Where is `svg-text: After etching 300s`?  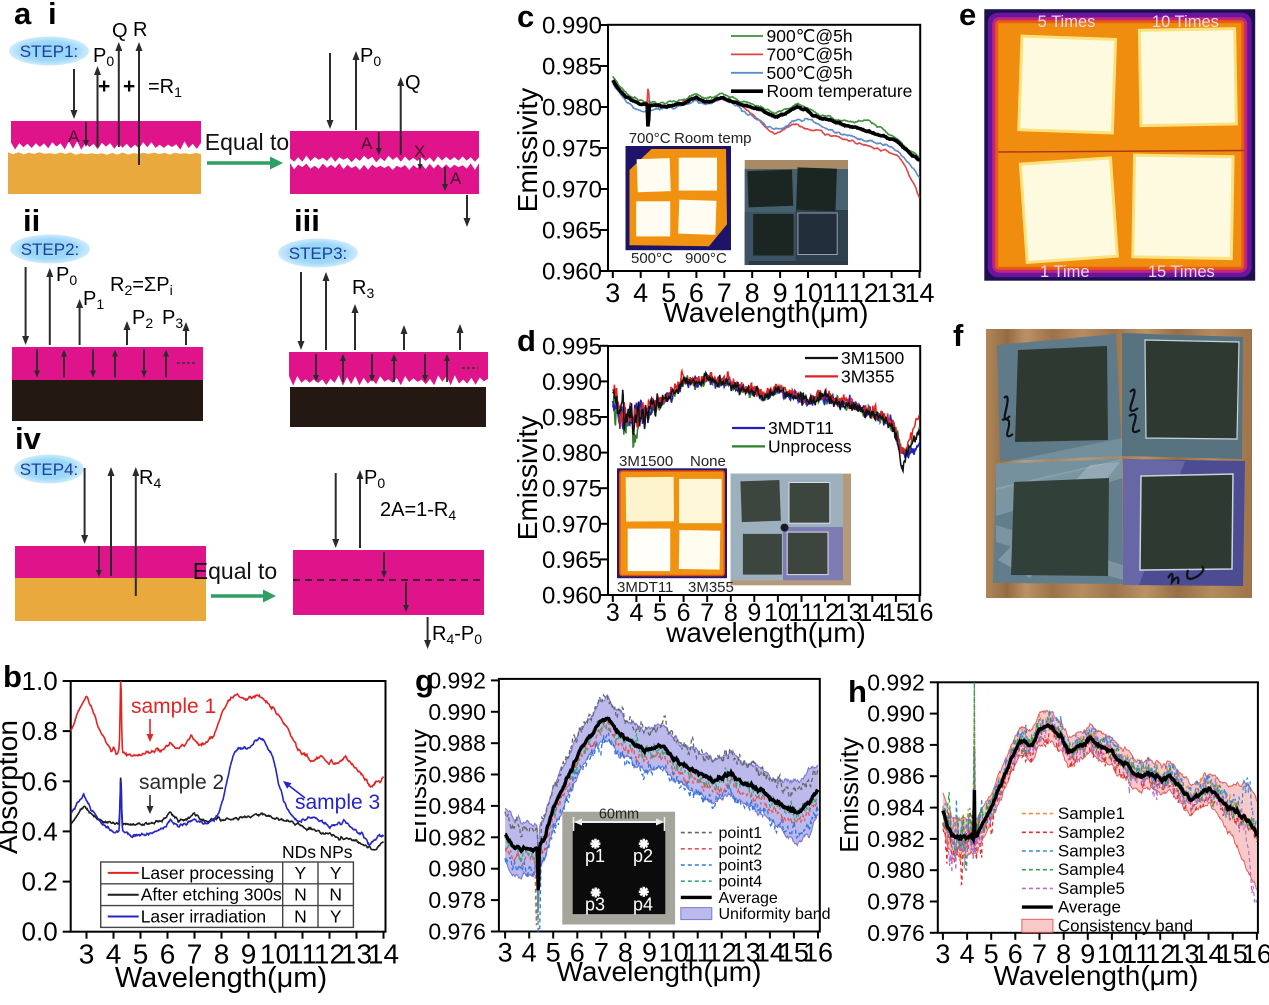
svg-text: After etching 300s is located at coordinates (211, 895).